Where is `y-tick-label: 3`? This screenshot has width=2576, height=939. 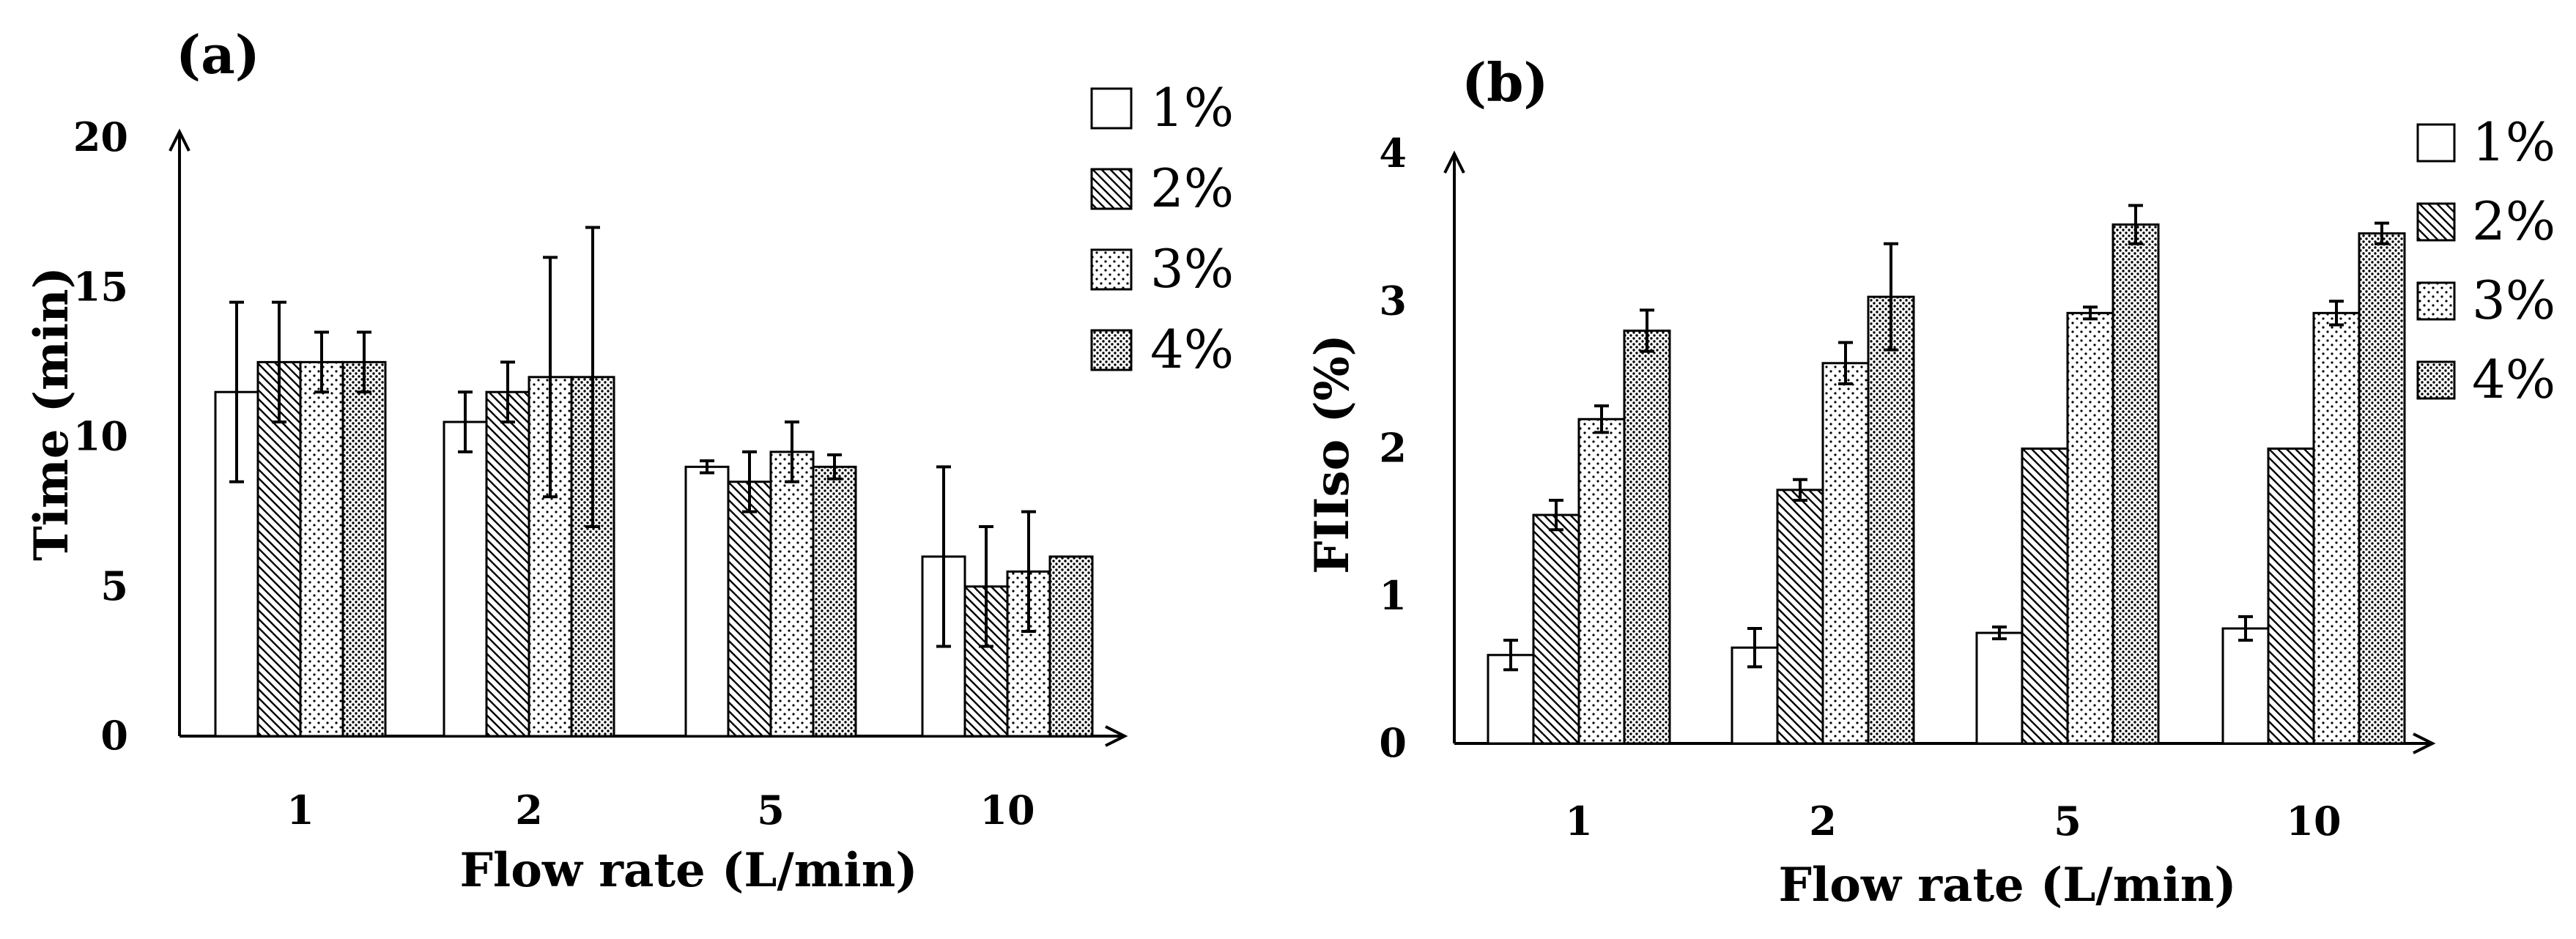 y-tick-label: 3 is located at coordinates (1393, 300).